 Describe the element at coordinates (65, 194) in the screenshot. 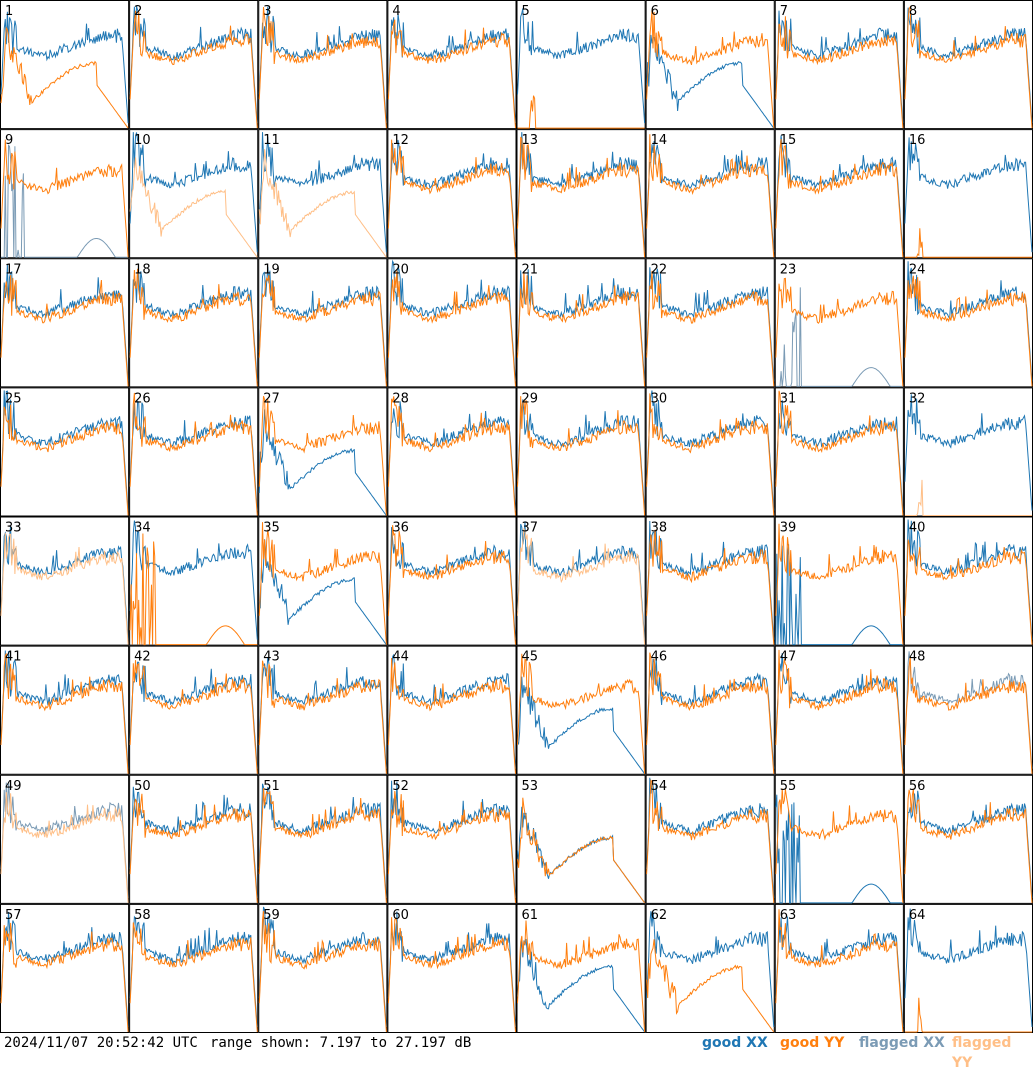

I see `panel-9: 9` at that location.